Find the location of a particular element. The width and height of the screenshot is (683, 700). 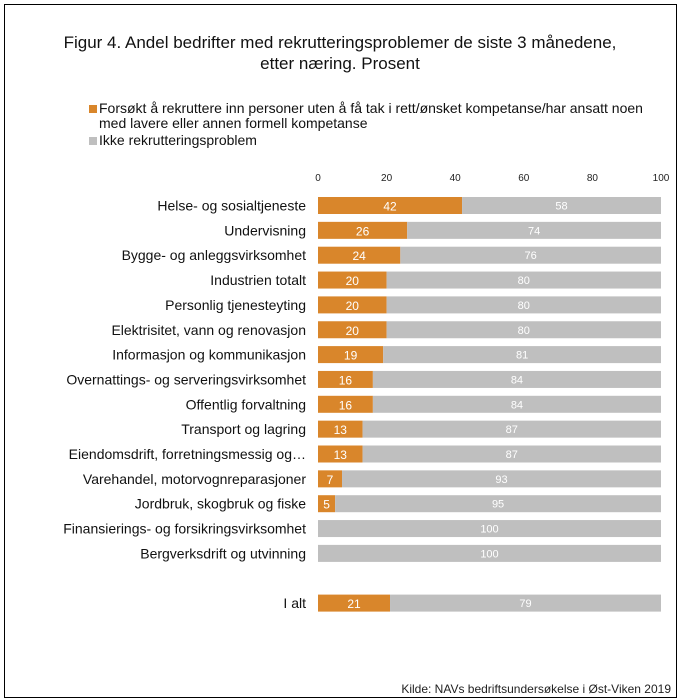

legend-swatch-orange is located at coordinates (93, 109).